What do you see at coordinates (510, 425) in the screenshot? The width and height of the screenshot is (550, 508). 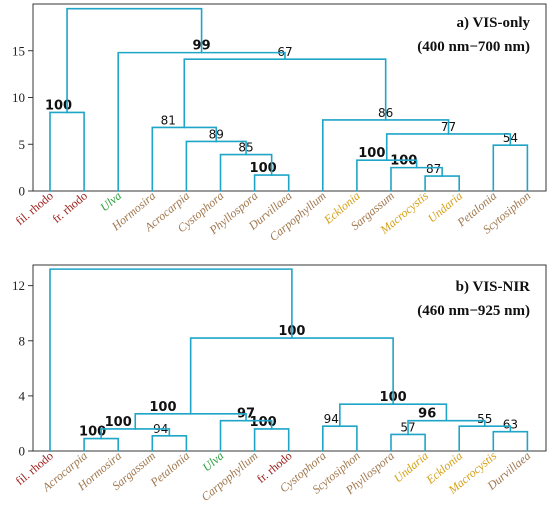 I see `bootstrap-support-label: 63` at bounding box center [510, 425].